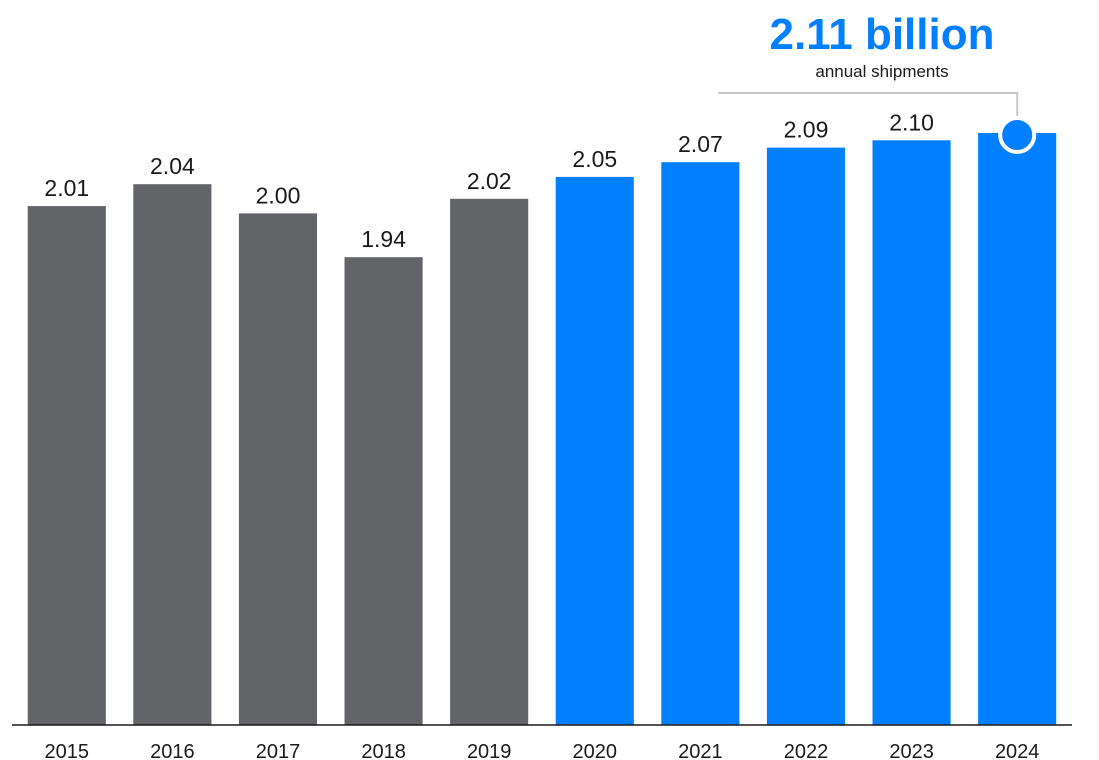 This screenshot has height=760, width=1099. What do you see at coordinates (383, 239) in the screenshot?
I see `value-label-2018: 1.94` at bounding box center [383, 239].